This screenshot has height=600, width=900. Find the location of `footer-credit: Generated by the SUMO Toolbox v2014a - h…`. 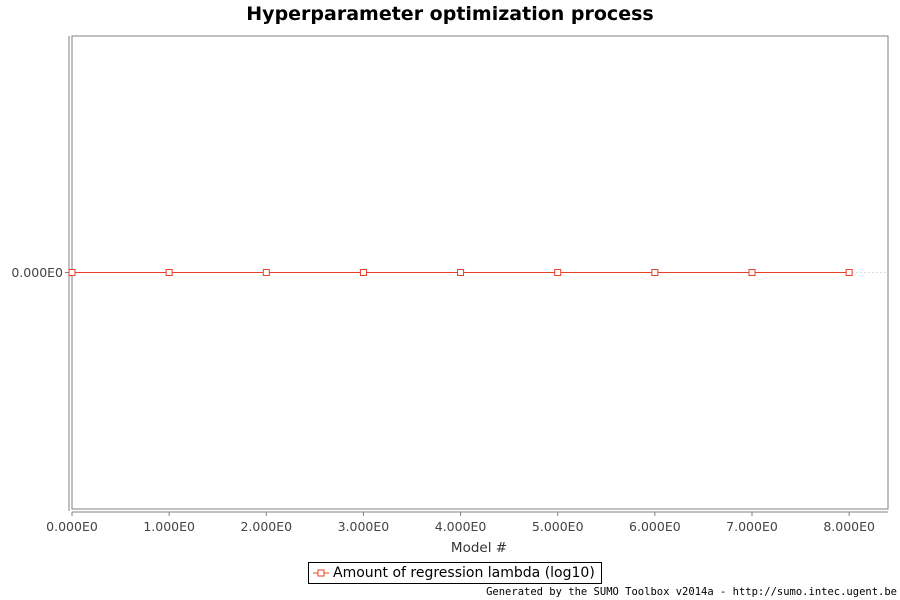

footer-credit: Generated by the SUMO Toolbox v2014a - h… is located at coordinates (691, 592).